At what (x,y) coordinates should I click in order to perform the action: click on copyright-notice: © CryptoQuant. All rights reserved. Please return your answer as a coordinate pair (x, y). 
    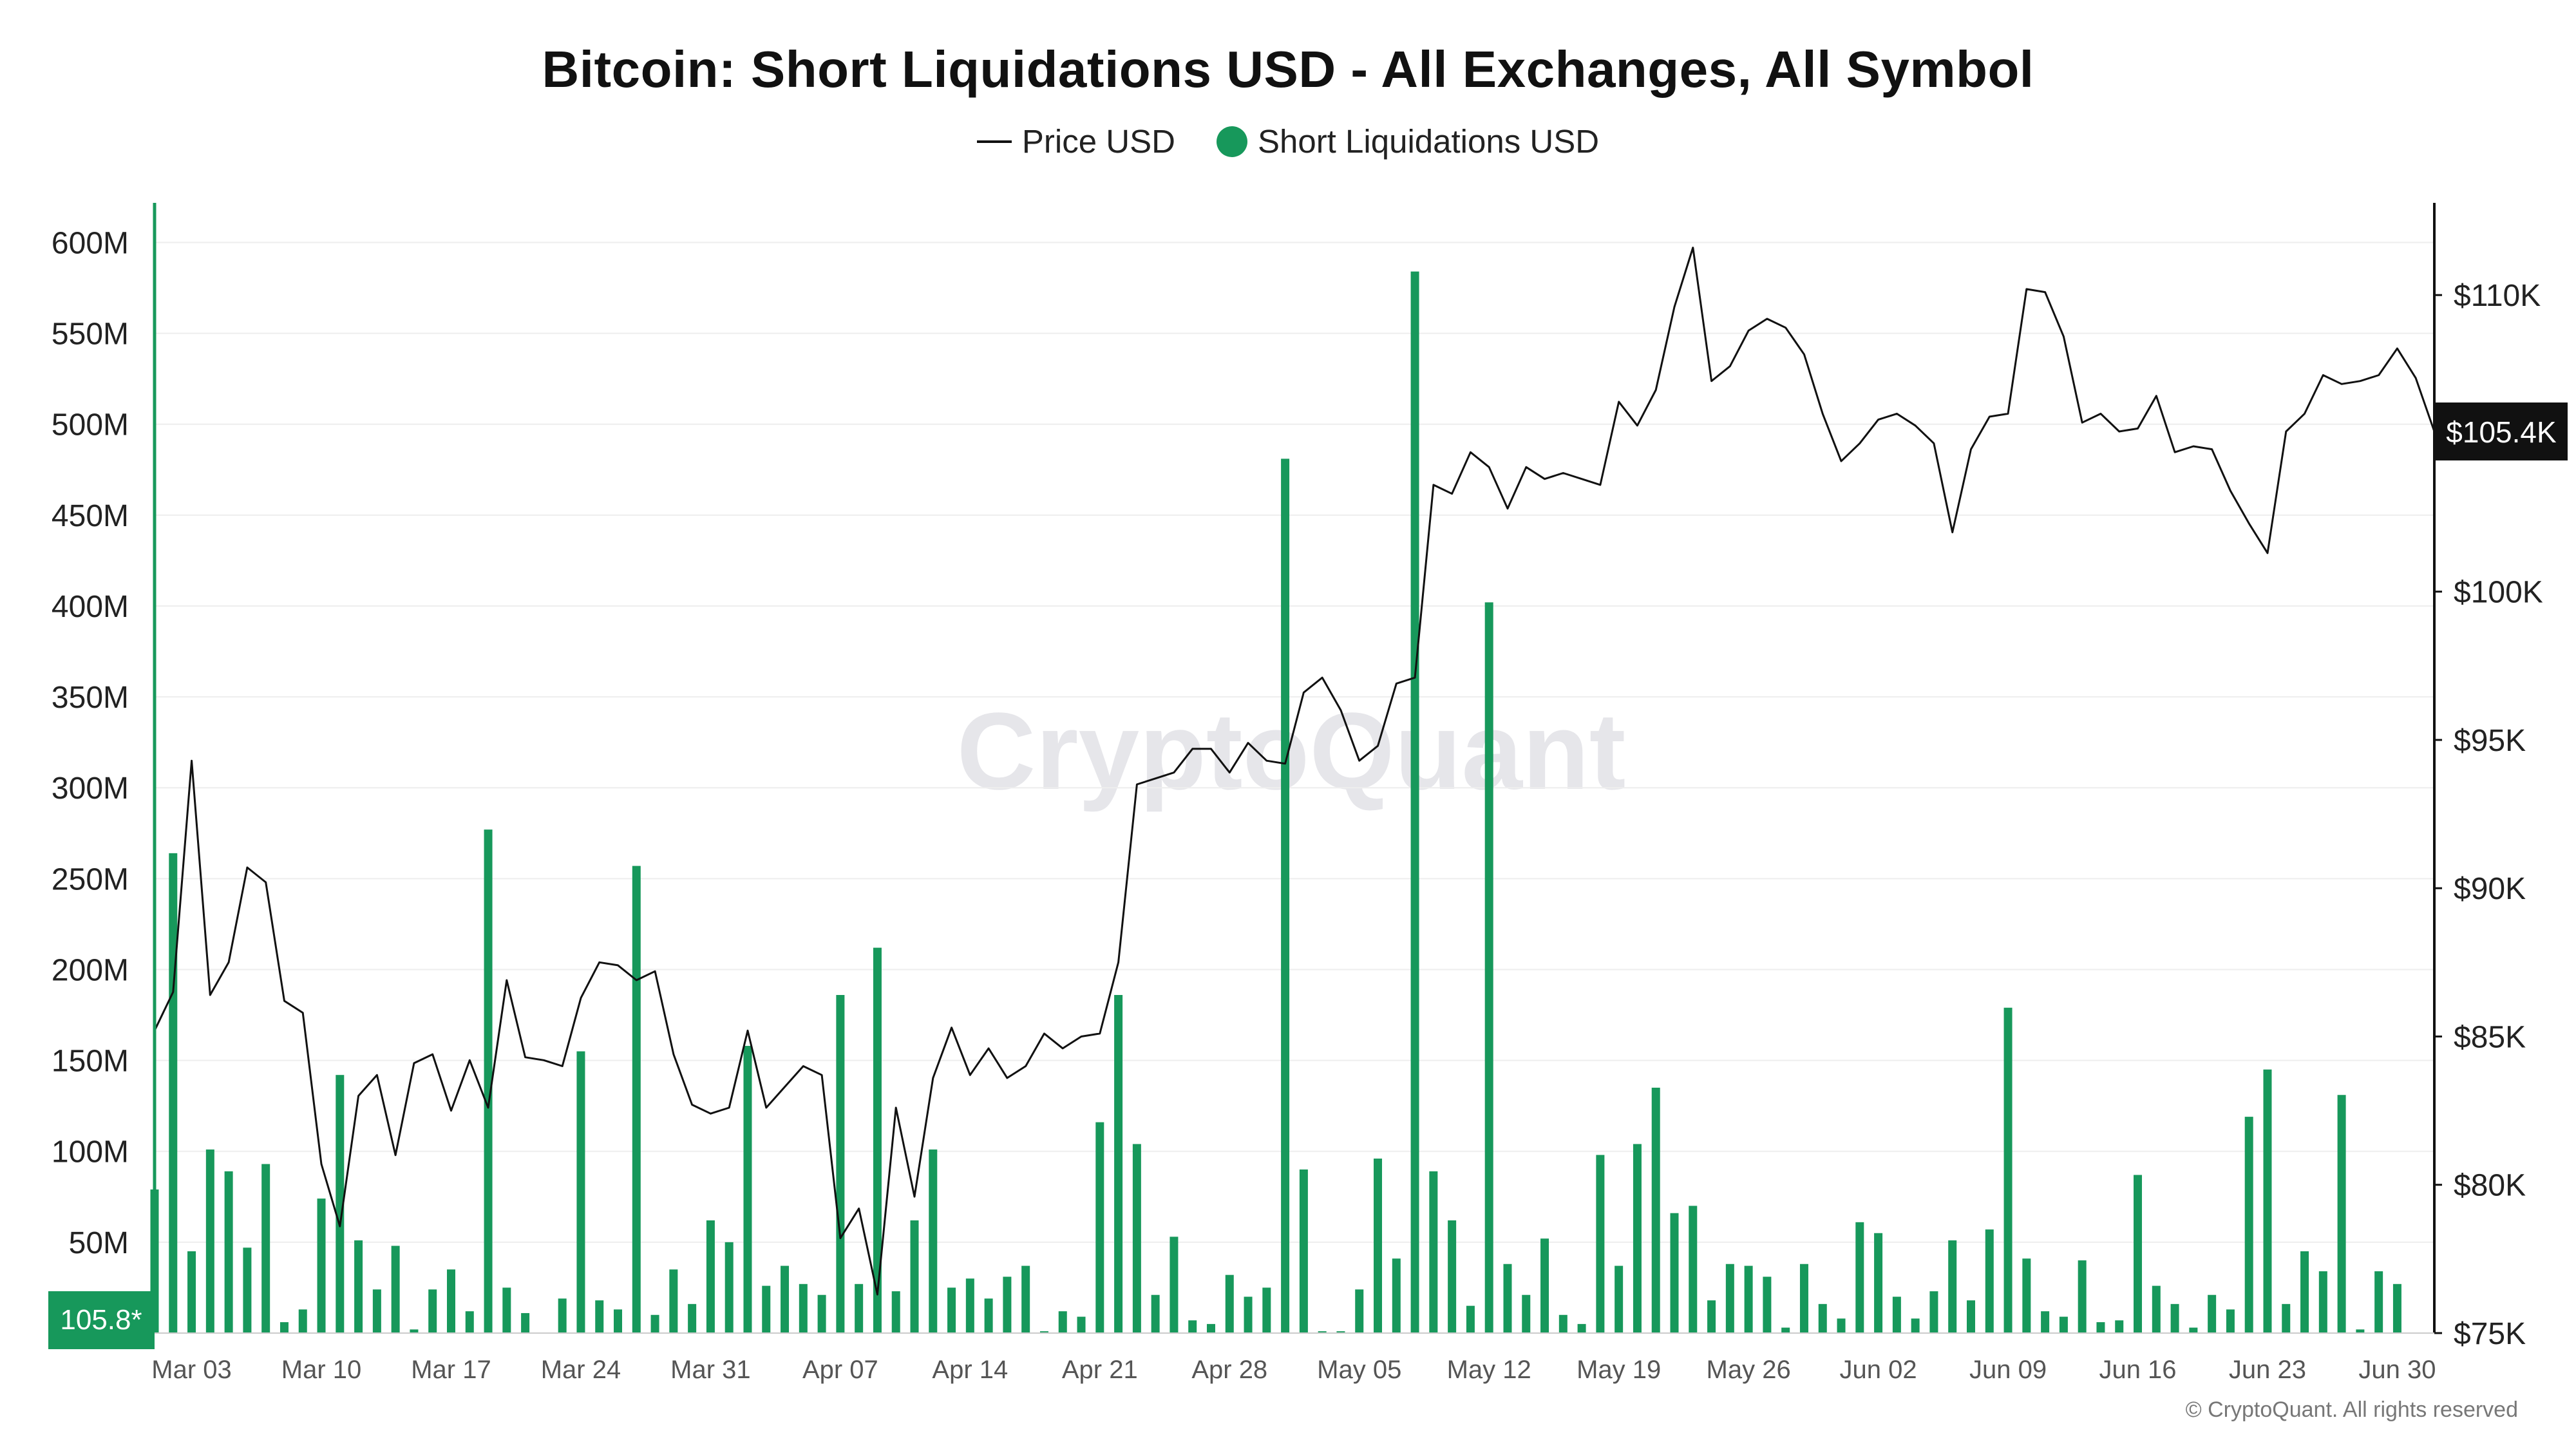
    Looking at the image, I should click on (2351, 1409).